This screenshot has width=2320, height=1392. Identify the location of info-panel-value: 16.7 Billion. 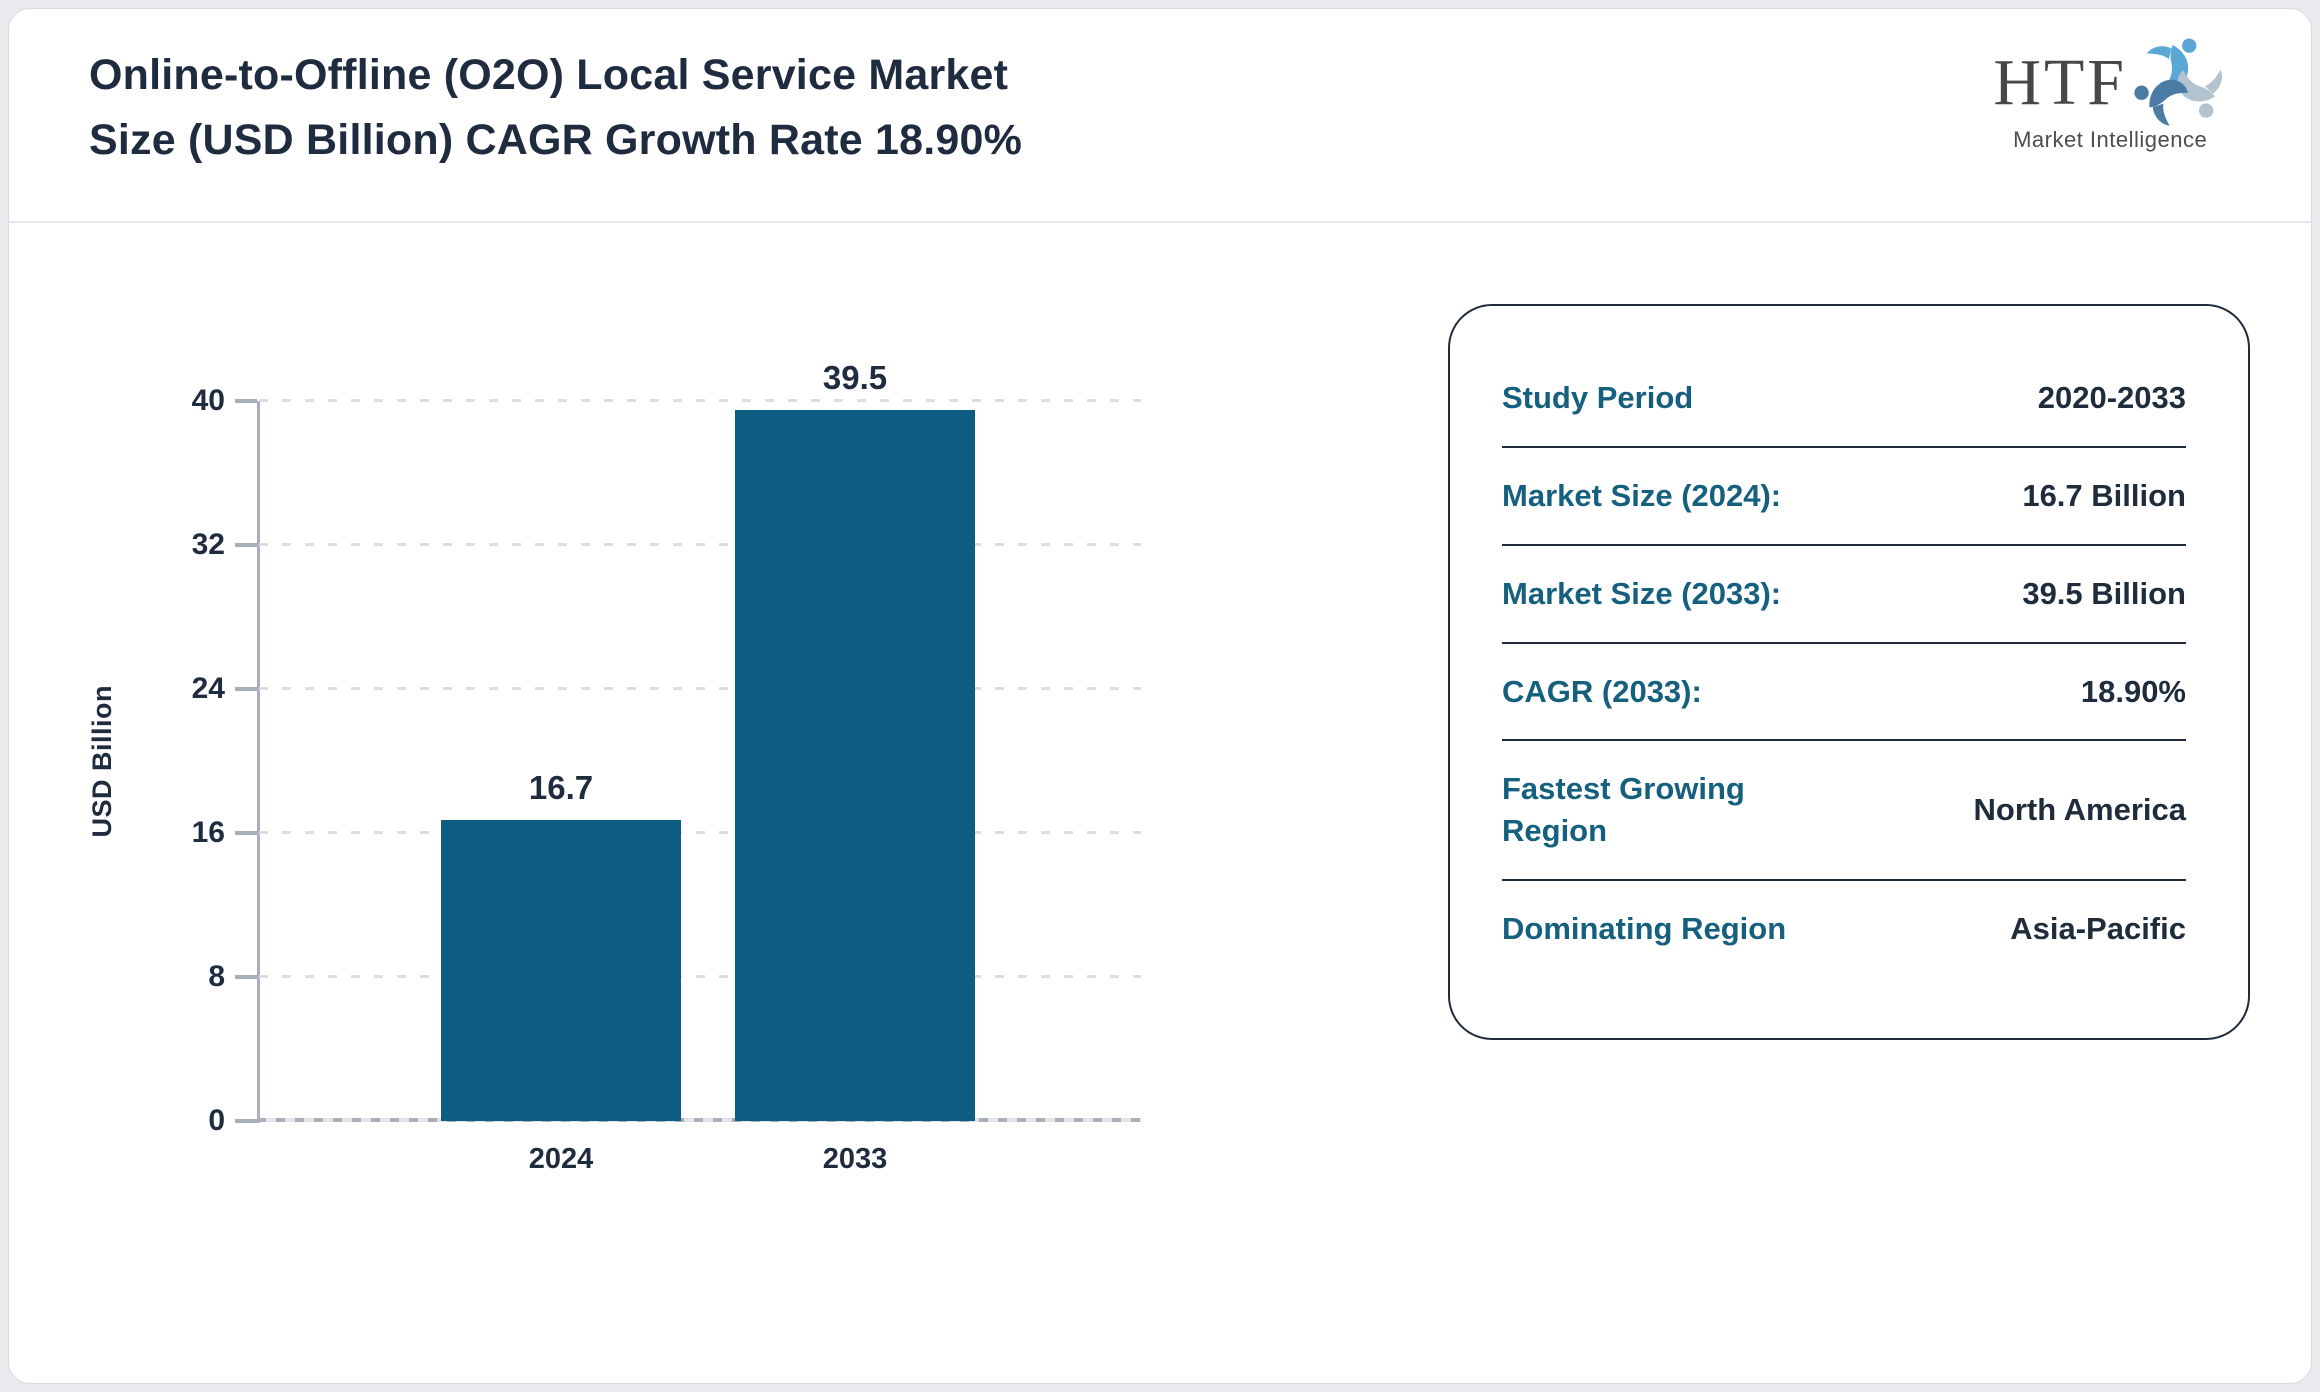
(2104, 495).